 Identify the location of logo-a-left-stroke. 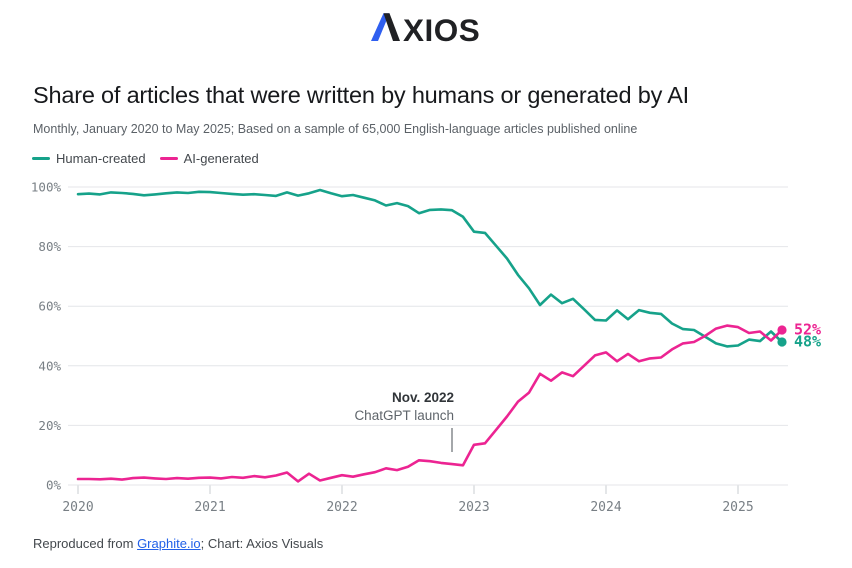
(380, 27).